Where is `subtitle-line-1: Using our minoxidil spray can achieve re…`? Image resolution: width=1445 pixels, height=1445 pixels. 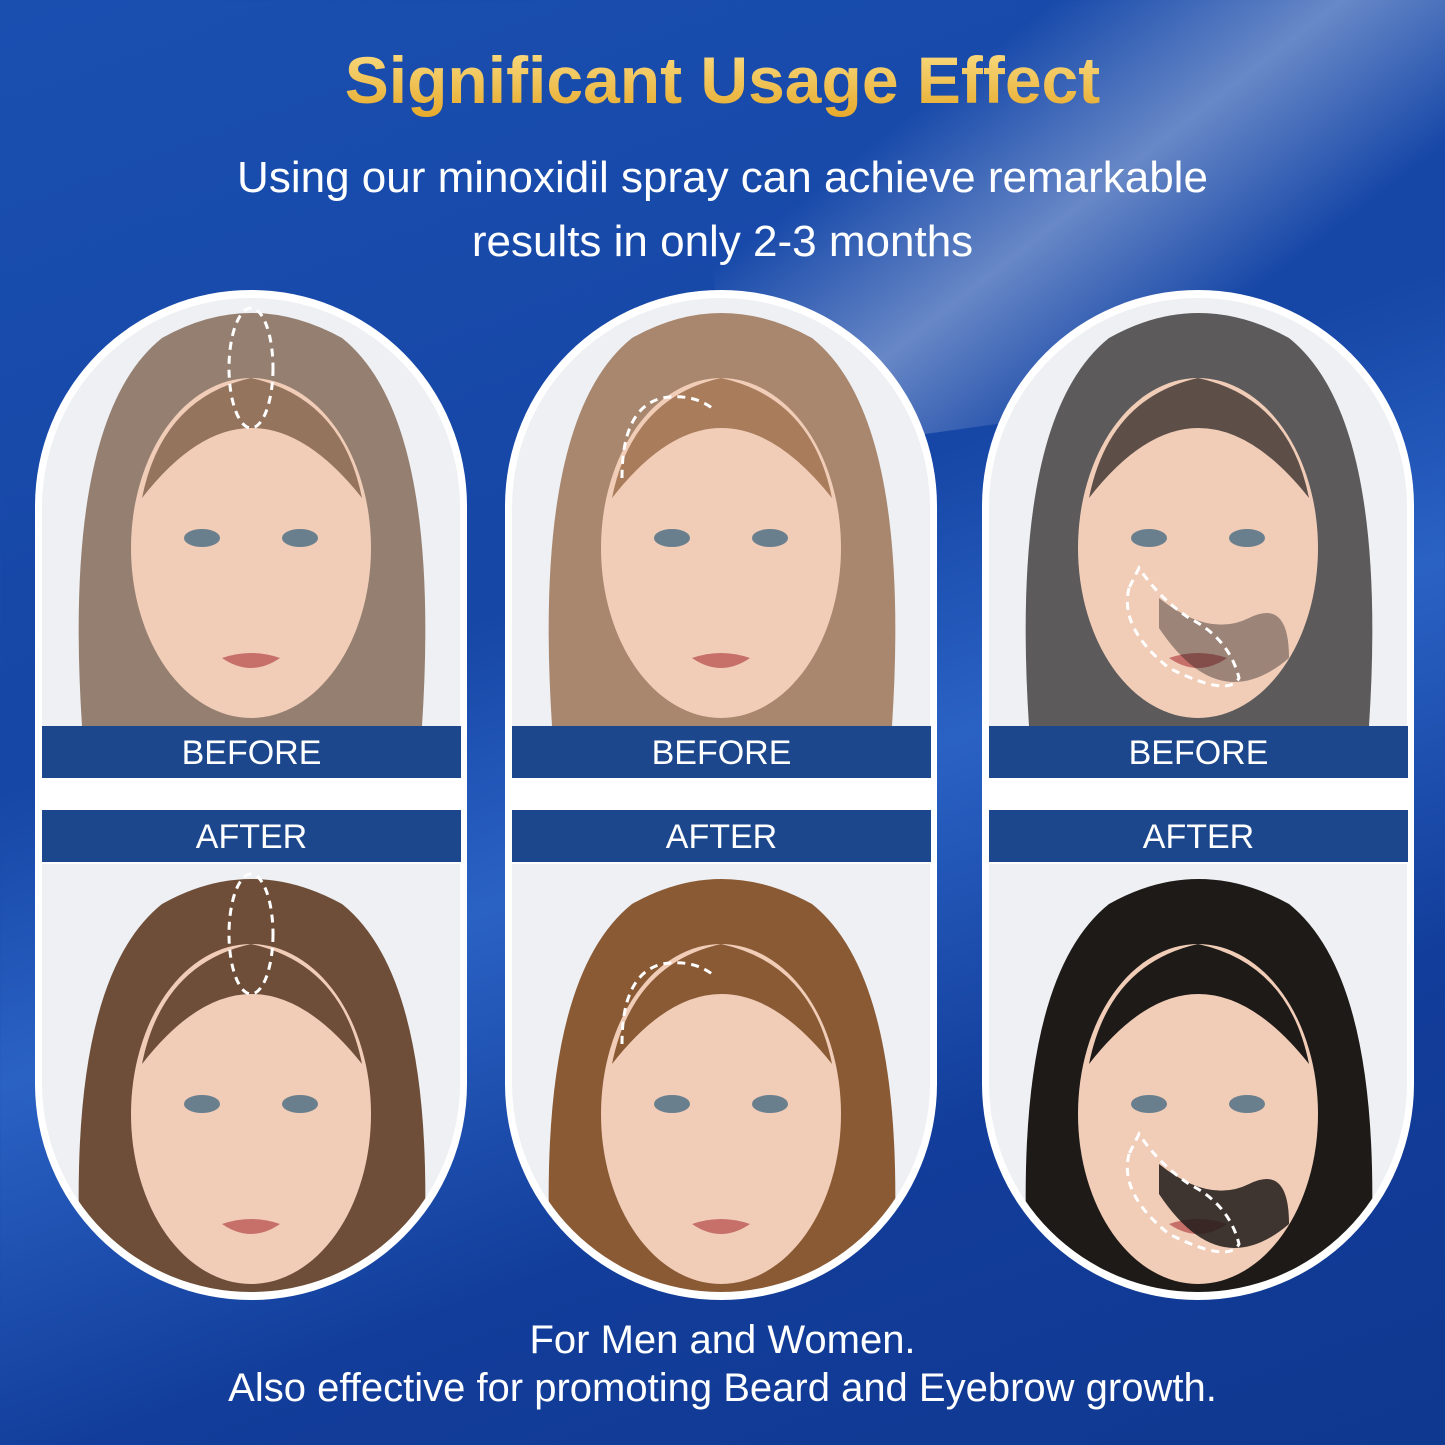
subtitle-line-1: Using our minoxidil spray can achieve re… is located at coordinates (722, 177).